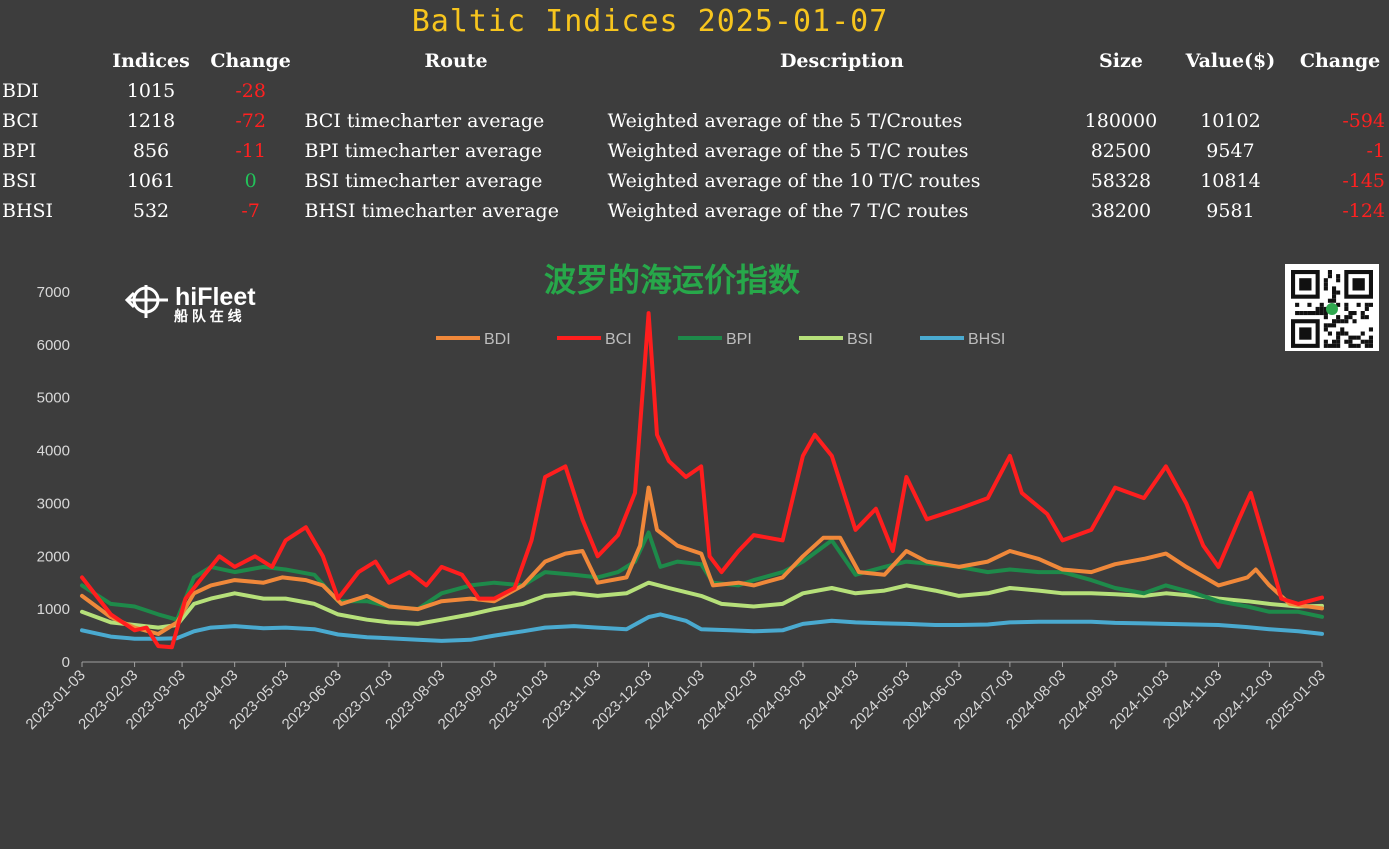 This screenshot has height=849, width=1389. What do you see at coordinates (986, 339) in the screenshot?
I see `legend-label: BHSI` at bounding box center [986, 339].